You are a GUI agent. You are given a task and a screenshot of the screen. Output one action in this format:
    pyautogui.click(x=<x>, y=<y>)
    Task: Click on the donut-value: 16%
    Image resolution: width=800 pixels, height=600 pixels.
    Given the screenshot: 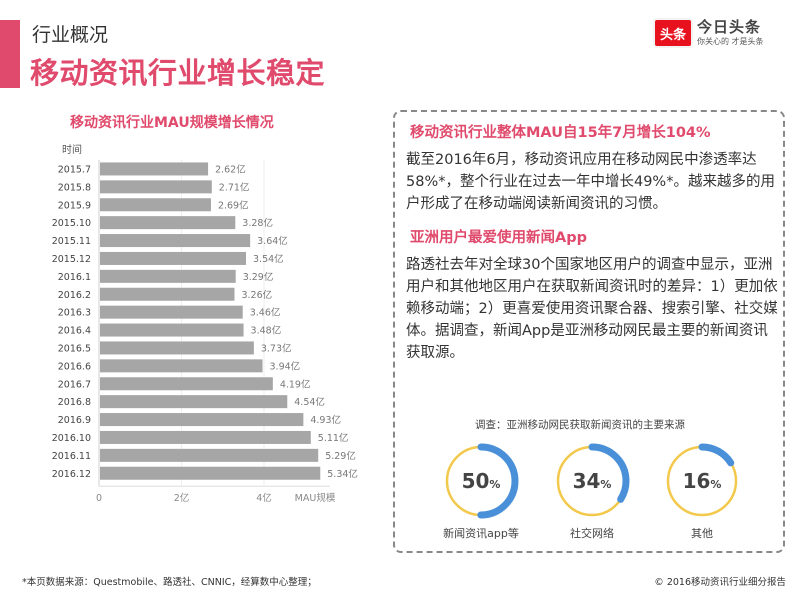 What is the action you would take?
    pyautogui.click(x=702, y=483)
    